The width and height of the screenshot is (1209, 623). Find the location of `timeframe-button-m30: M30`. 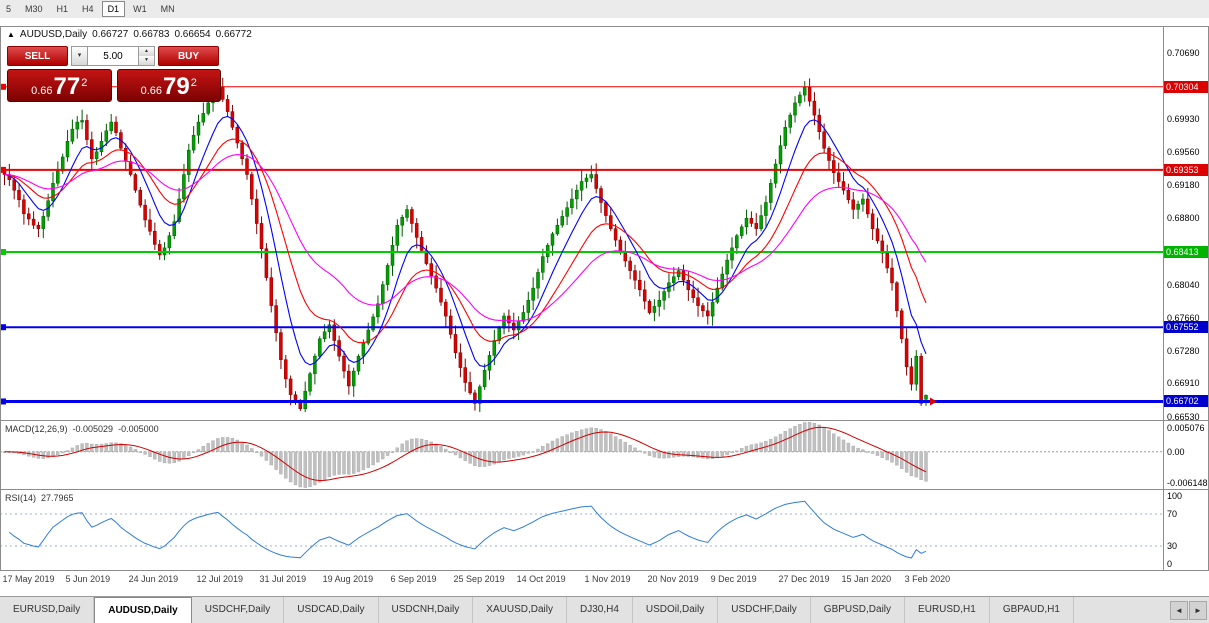

timeframe-button-m30: M30 is located at coordinates (34, 9).